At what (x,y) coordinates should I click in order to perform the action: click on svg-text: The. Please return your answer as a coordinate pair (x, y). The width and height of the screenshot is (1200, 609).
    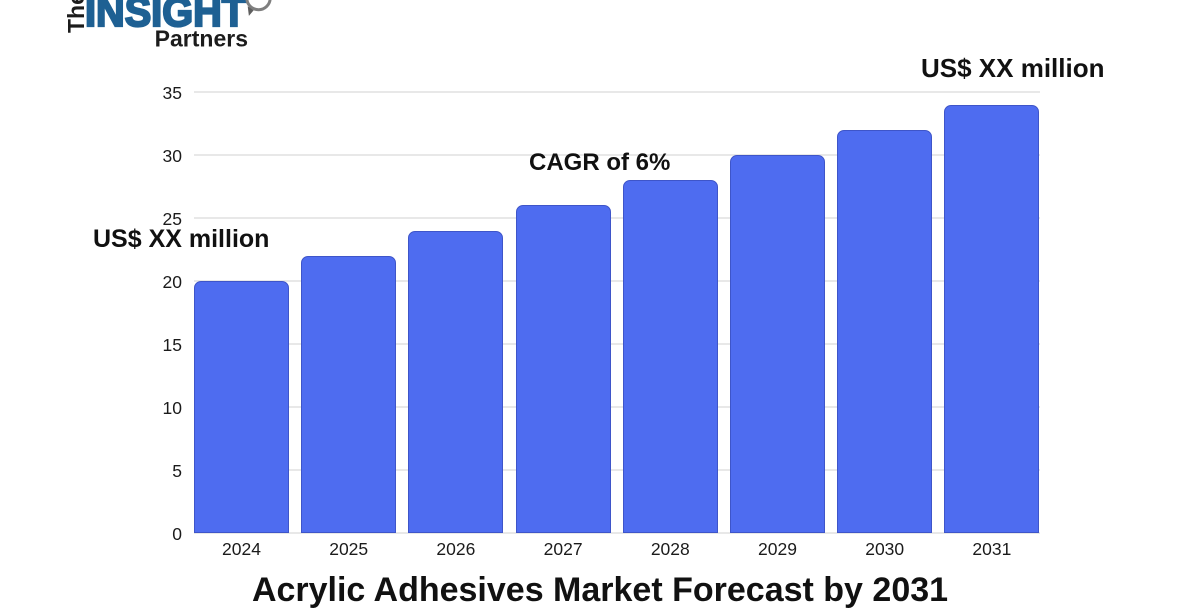
    Looking at the image, I should click on (76, 16).